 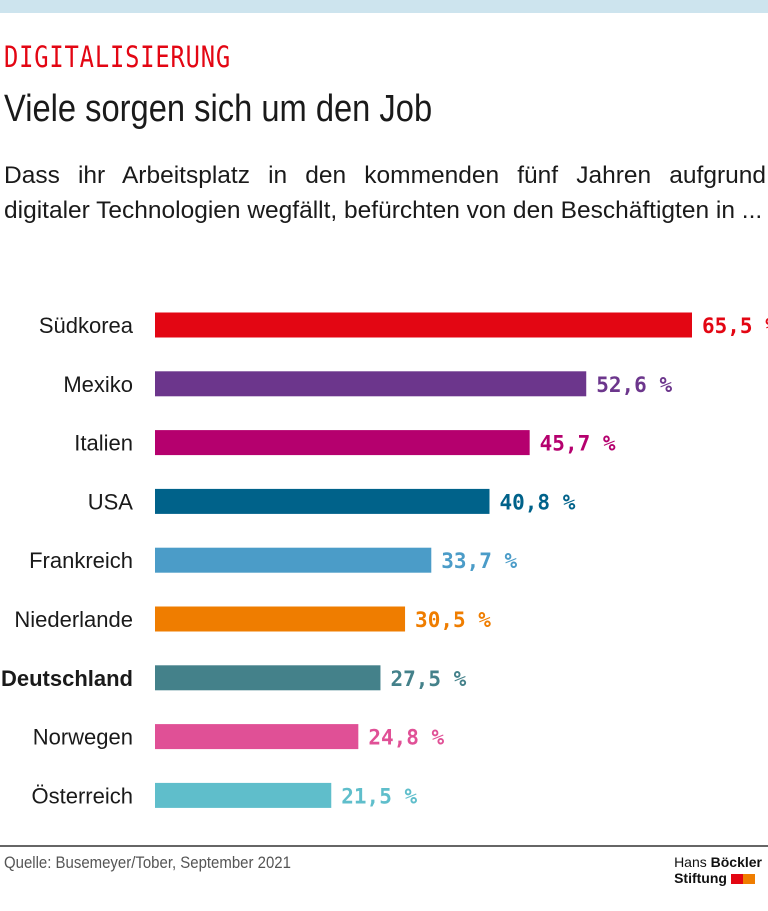 What do you see at coordinates (428, 679) in the screenshot?
I see `value-label: 27,5 %` at bounding box center [428, 679].